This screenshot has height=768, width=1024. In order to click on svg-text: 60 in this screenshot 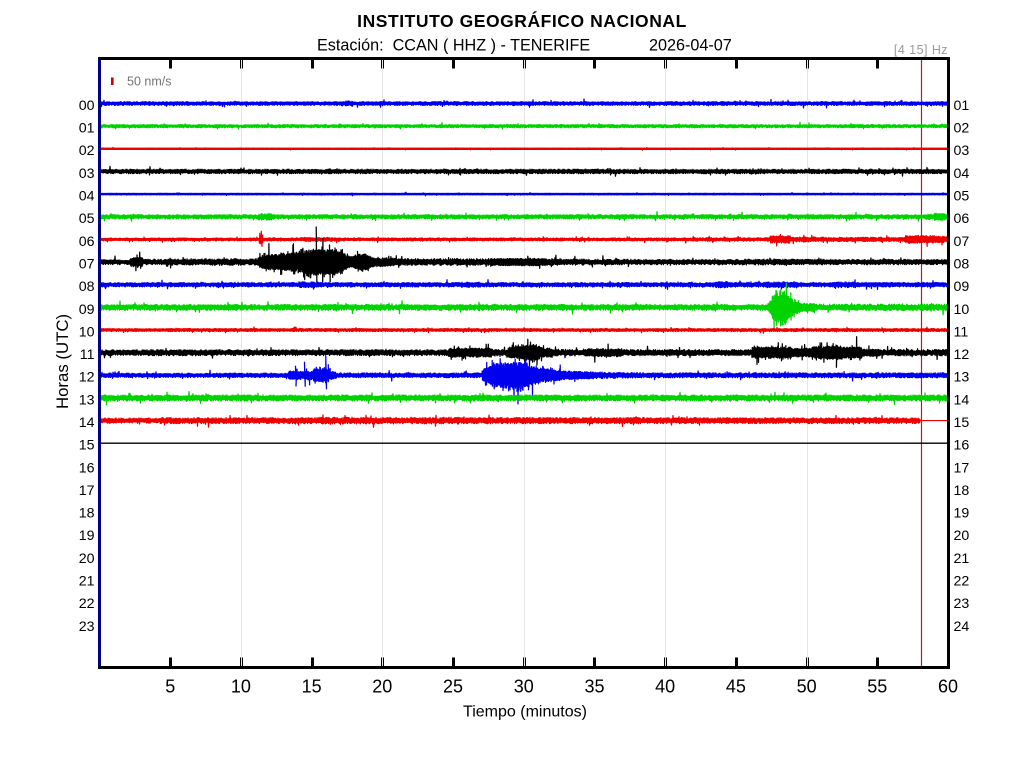, I will do `click(948, 687)`.